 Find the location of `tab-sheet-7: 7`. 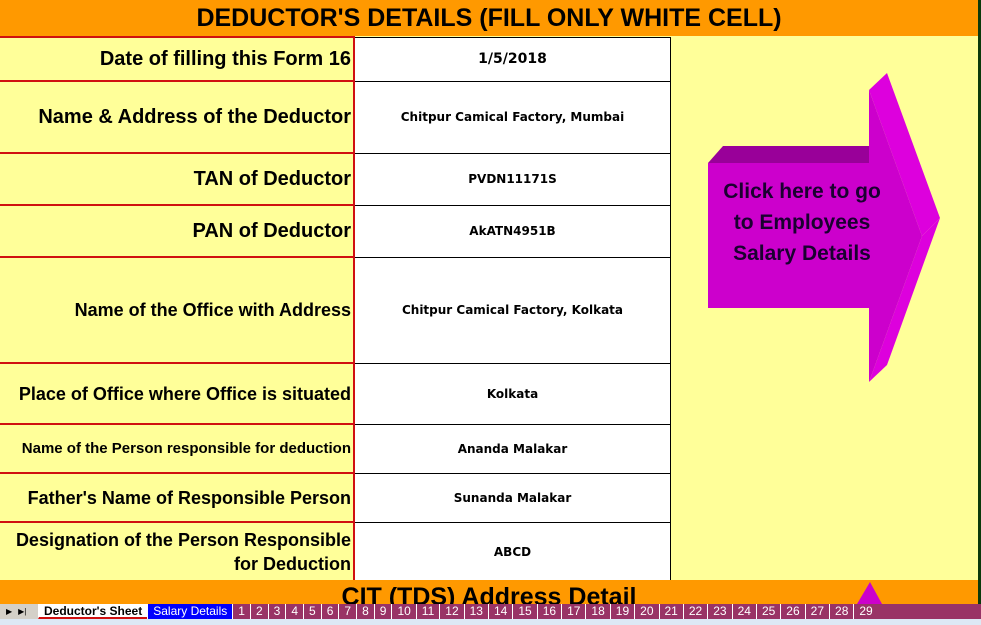

tab-sheet-7: 7 is located at coordinates (347, 611).